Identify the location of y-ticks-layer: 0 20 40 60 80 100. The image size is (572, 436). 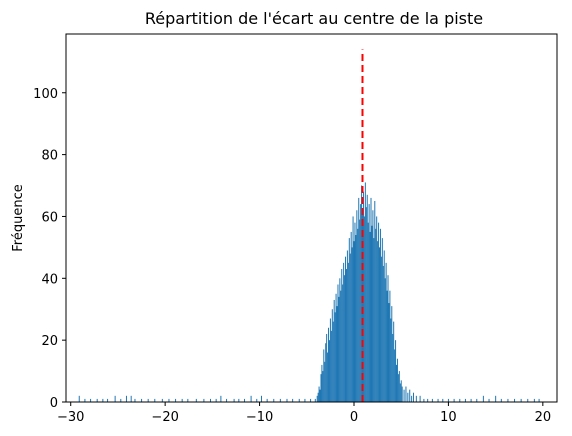
(49, 249).